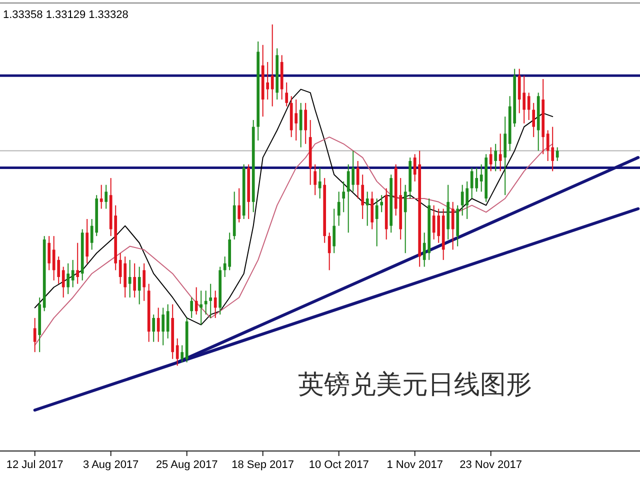 The height and width of the screenshot is (480, 640). Describe the element at coordinates (263, 465) in the screenshot. I see `x-tick-label: 18 Sep 2017` at that location.